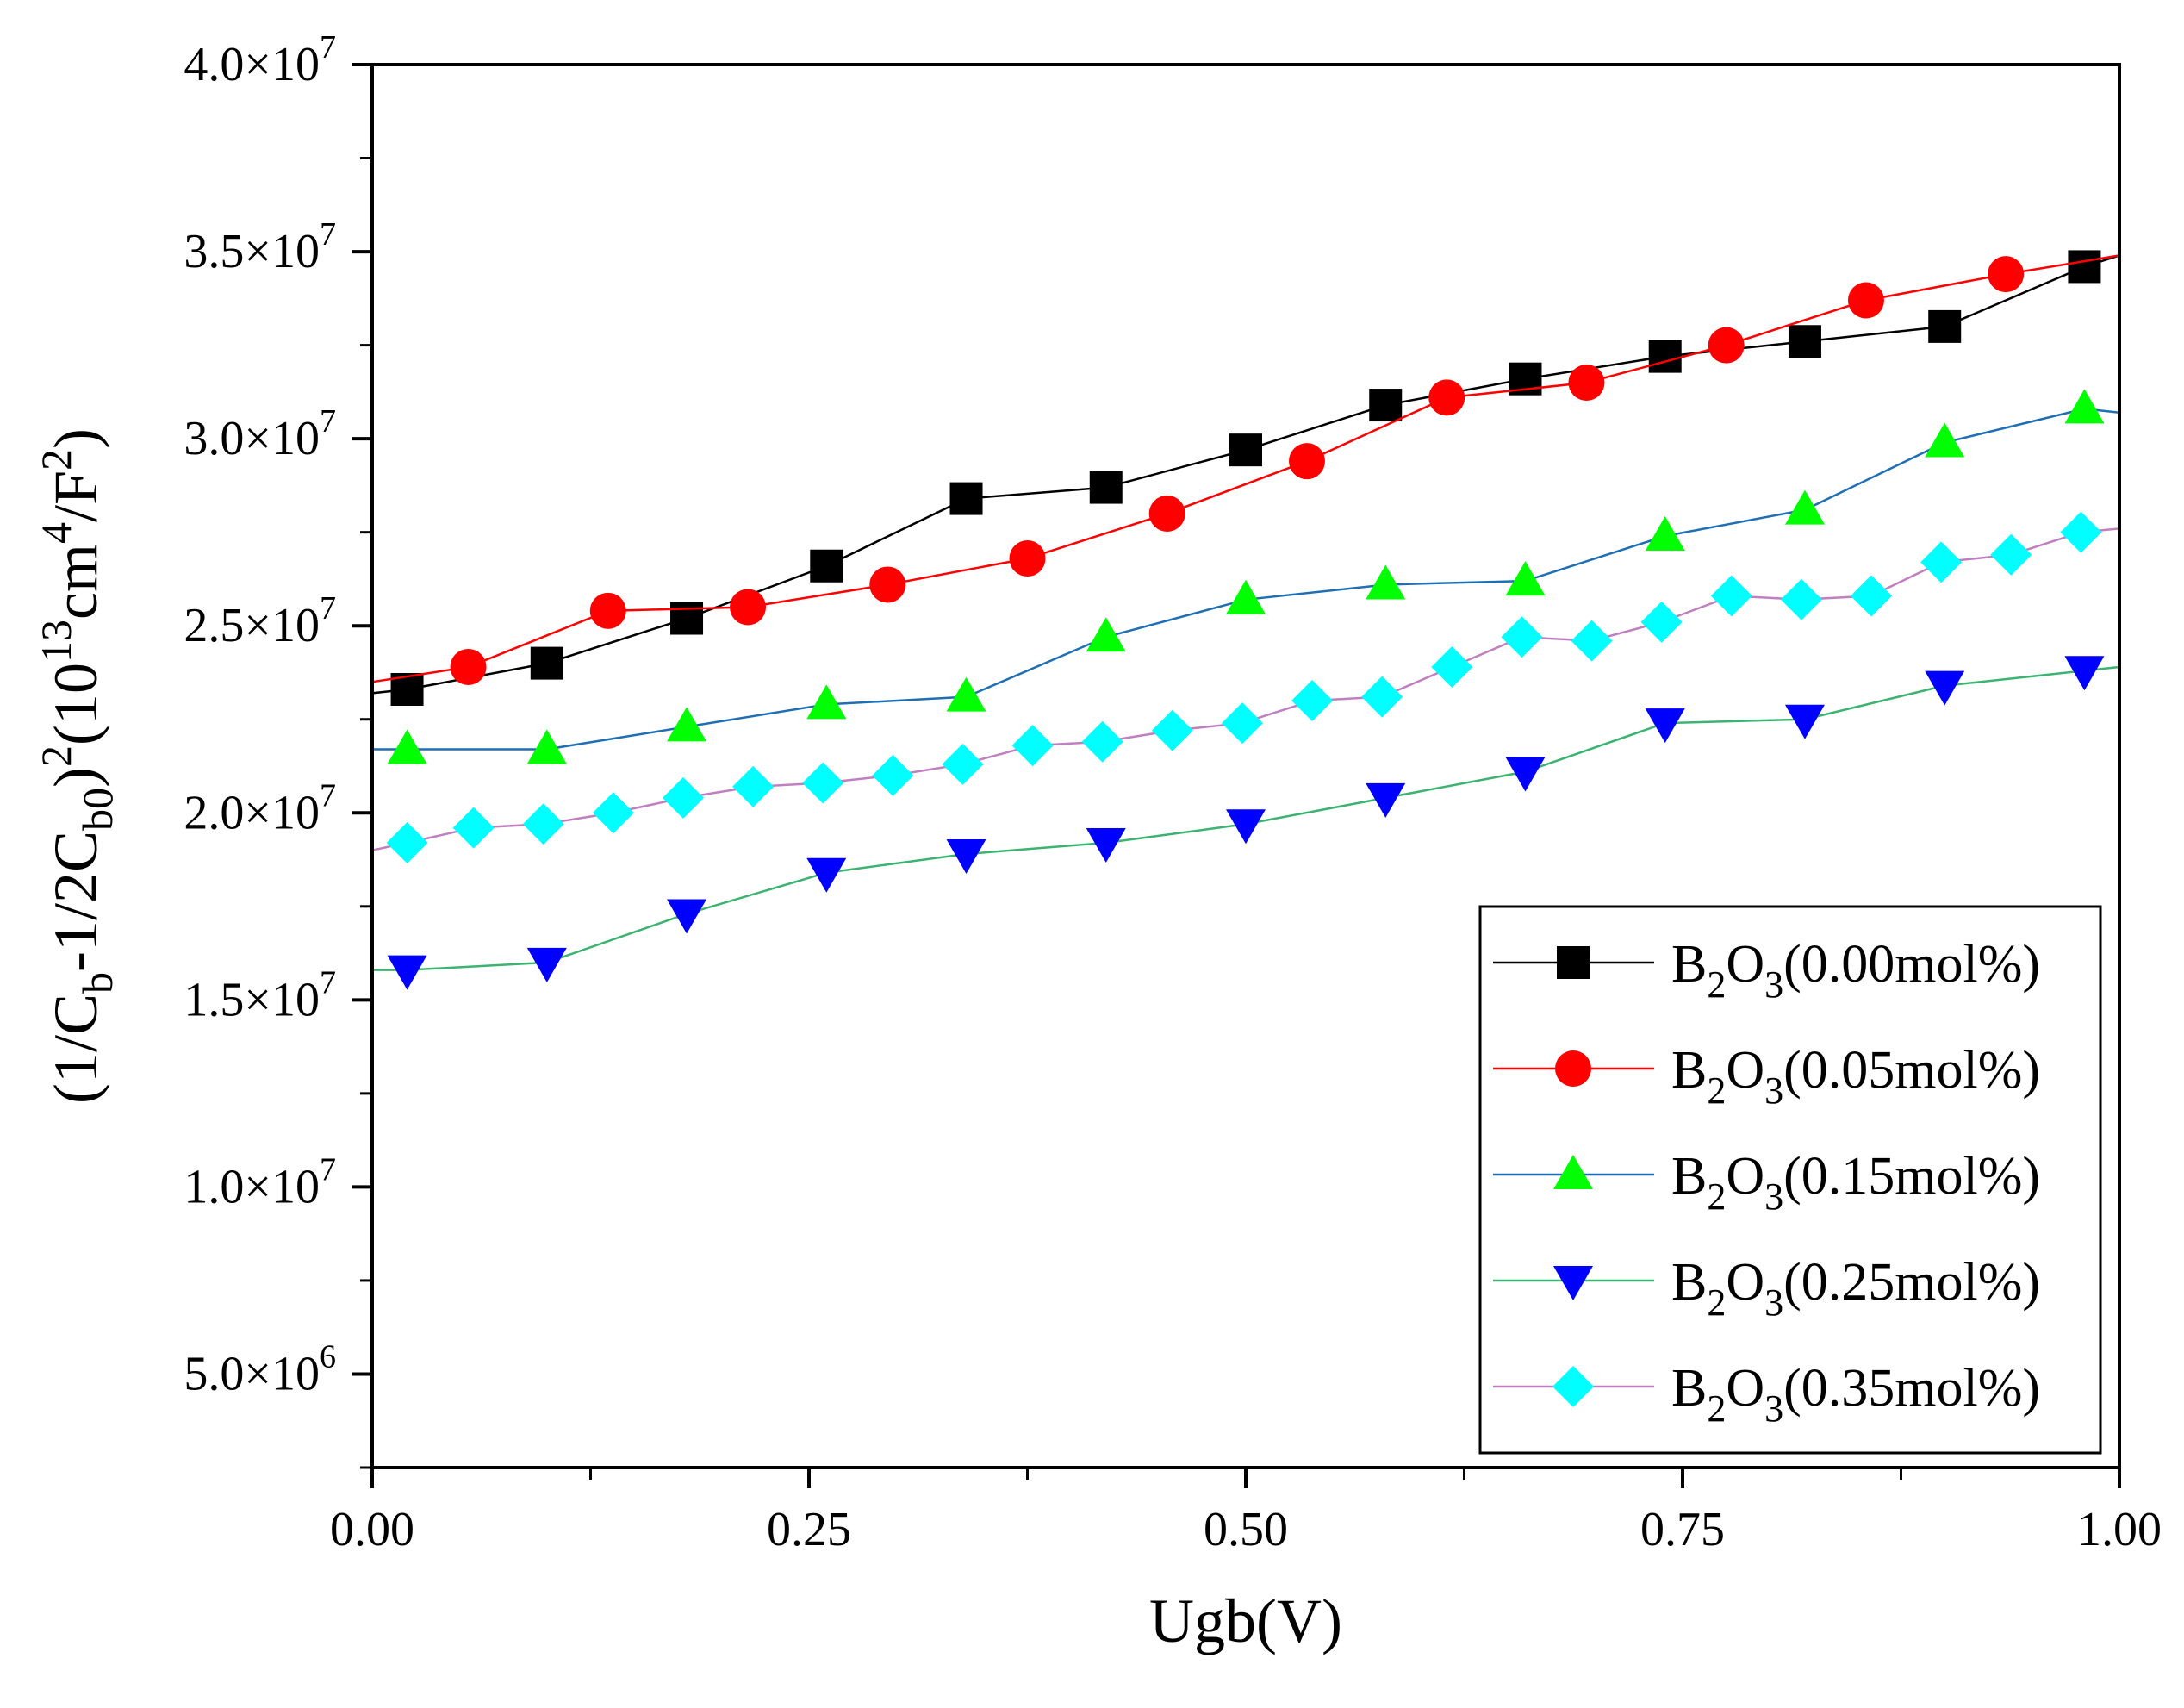 Image resolution: width=2184 pixels, height=1708 pixels. I want to click on y-title-part: (1/C, so click(76, 1049).